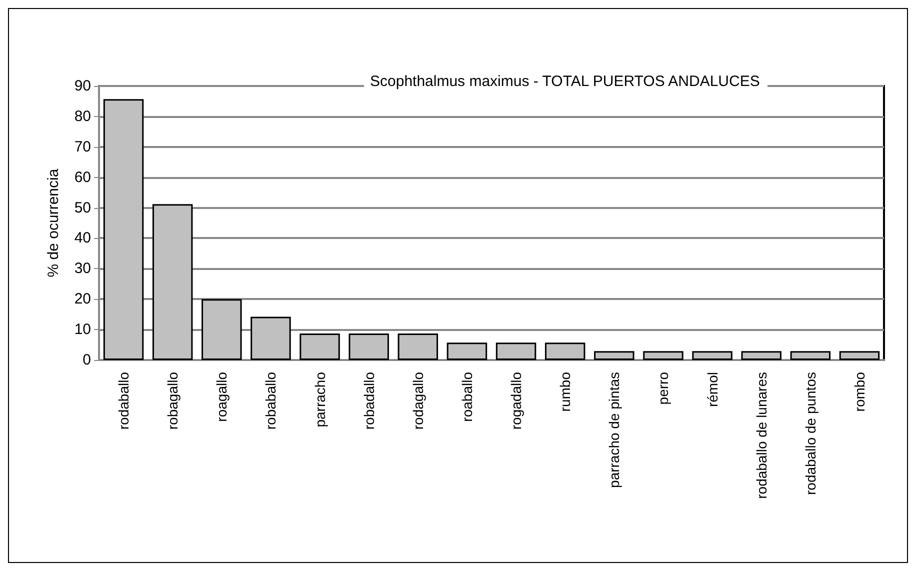  What do you see at coordinates (222, 397) in the screenshot?
I see `x-tick-label: roagallo` at bounding box center [222, 397].